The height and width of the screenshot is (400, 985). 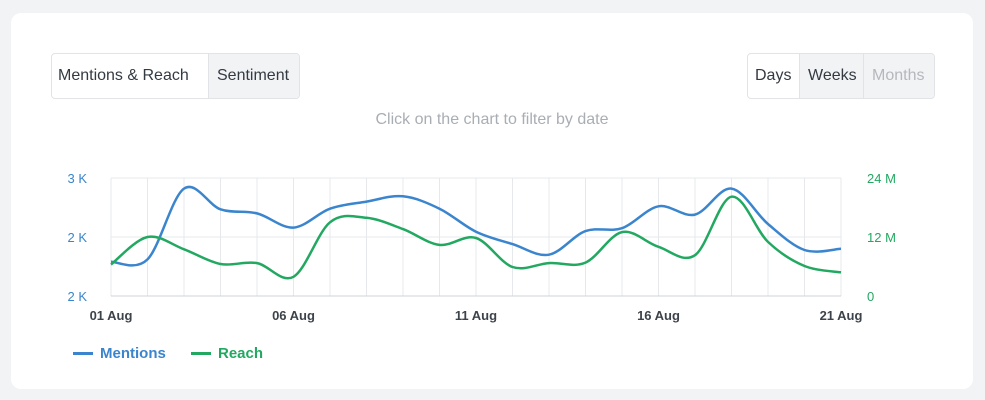 I want to click on x-tick-label: 06 Aug, so click(x=293, y=315).